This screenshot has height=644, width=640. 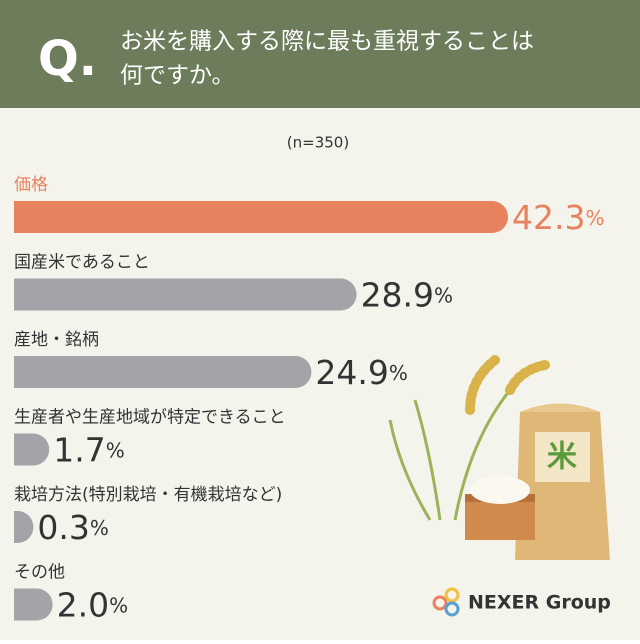 I want to click on value-number: 24.9, so click(x=351, y=372).